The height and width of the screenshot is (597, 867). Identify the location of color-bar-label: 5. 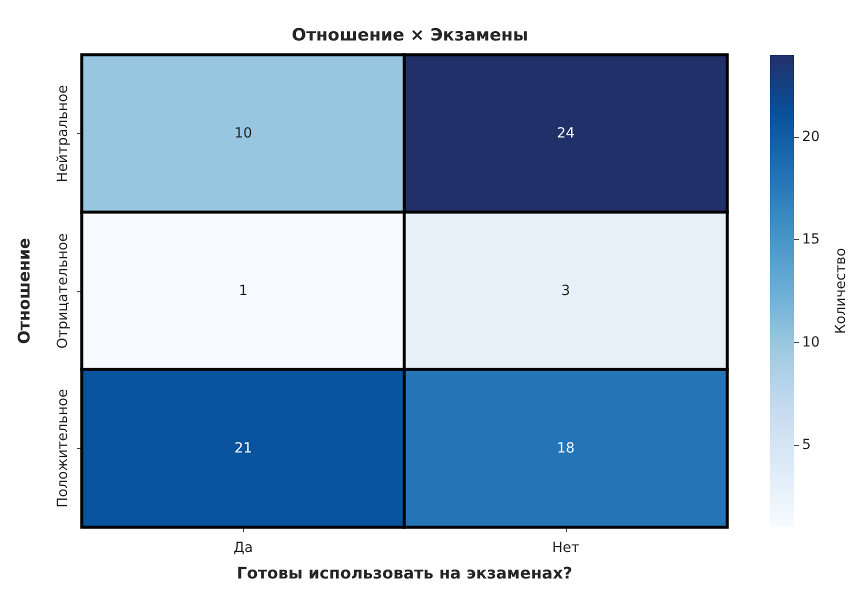
(806, 444).